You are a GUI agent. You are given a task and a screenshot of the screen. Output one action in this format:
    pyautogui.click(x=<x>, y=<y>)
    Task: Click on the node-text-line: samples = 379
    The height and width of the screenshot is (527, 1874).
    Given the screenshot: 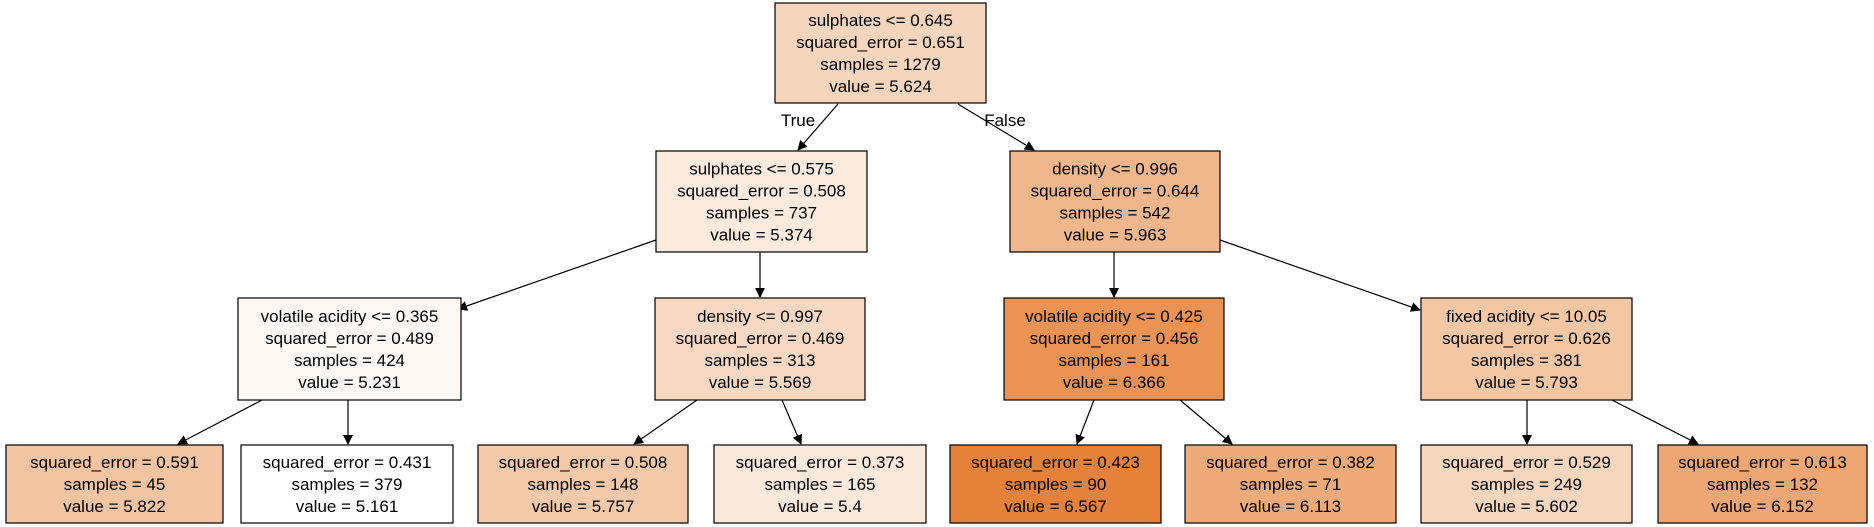 What is the action you would take?
    pyautogui.click(x=346, y=484)
    